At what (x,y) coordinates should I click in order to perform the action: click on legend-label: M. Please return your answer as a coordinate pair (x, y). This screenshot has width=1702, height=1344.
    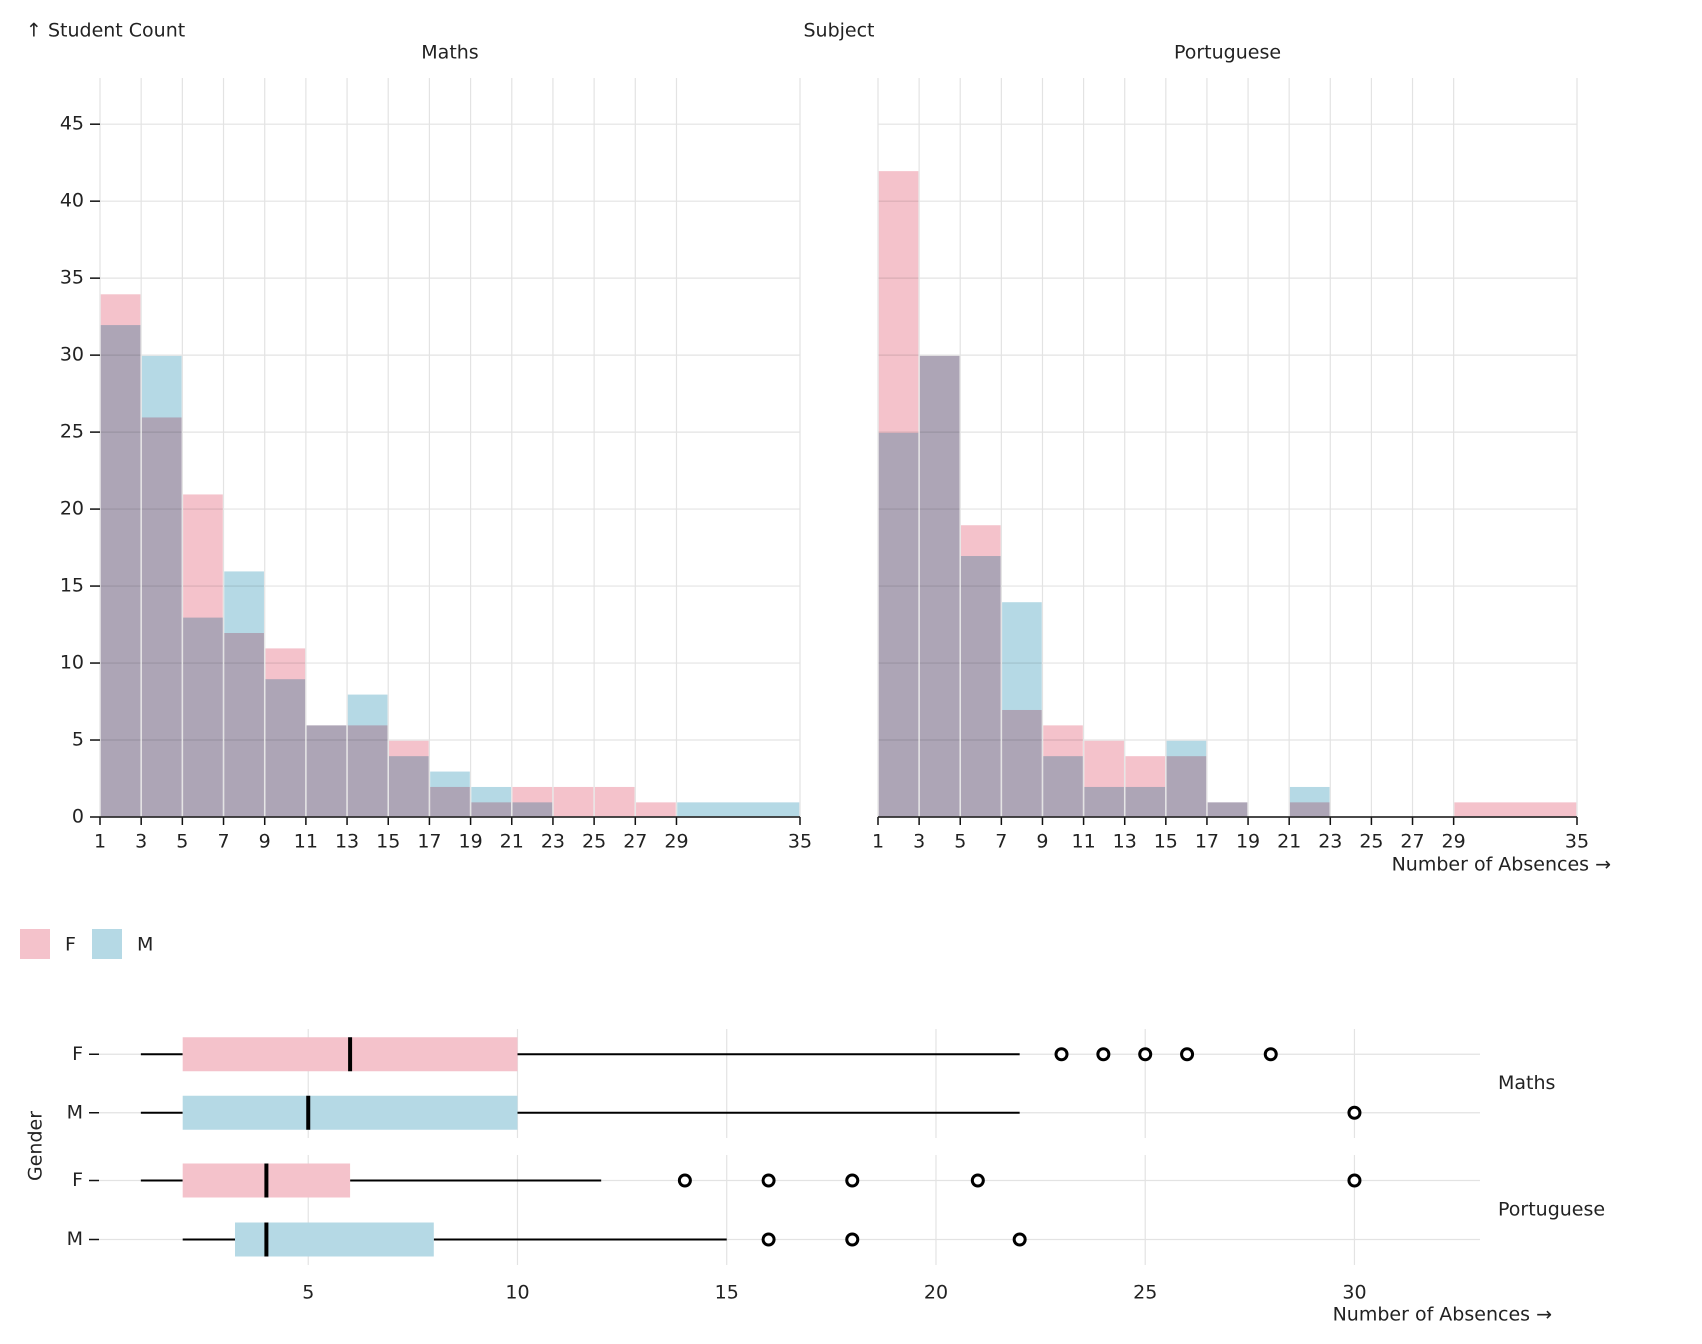
    Looking at the image, I should click on (145, 945).